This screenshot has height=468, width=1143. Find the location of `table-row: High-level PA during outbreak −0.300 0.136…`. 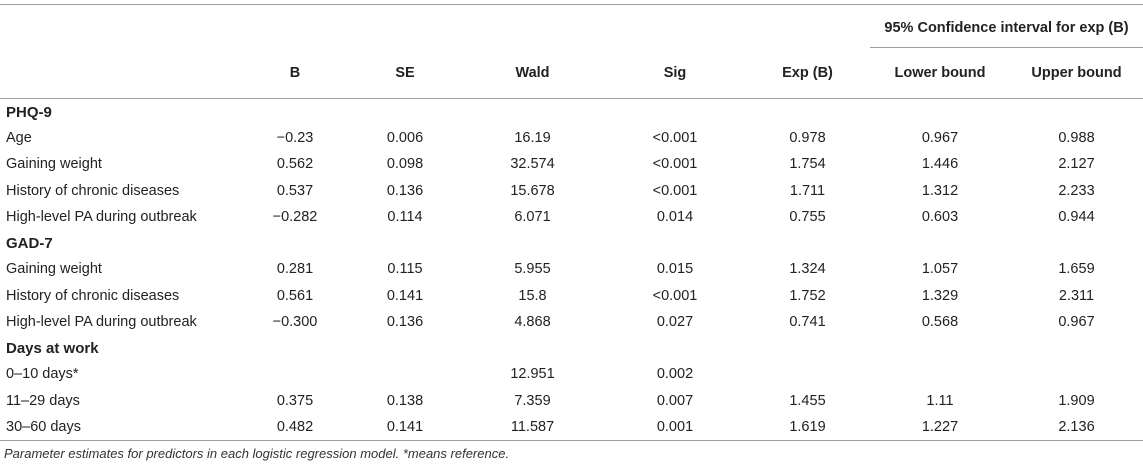

table-row: High-level PA during outbreak −0.300 0.136… is located at coordinates (571, 322).